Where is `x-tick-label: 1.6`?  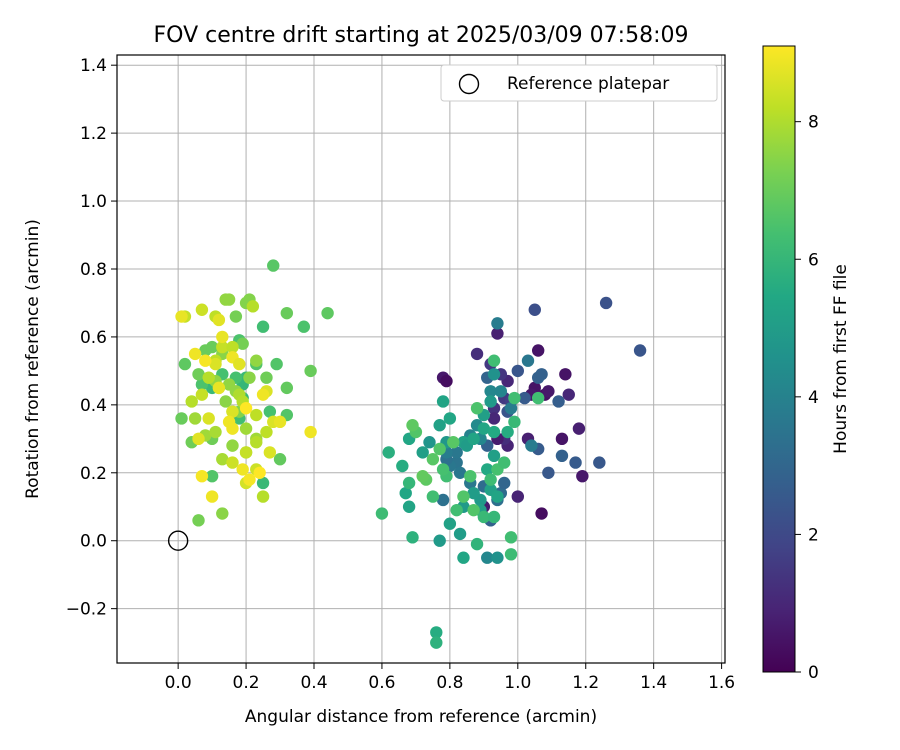
x-tick-label: 1.6 is located at coordinates (721, 683).